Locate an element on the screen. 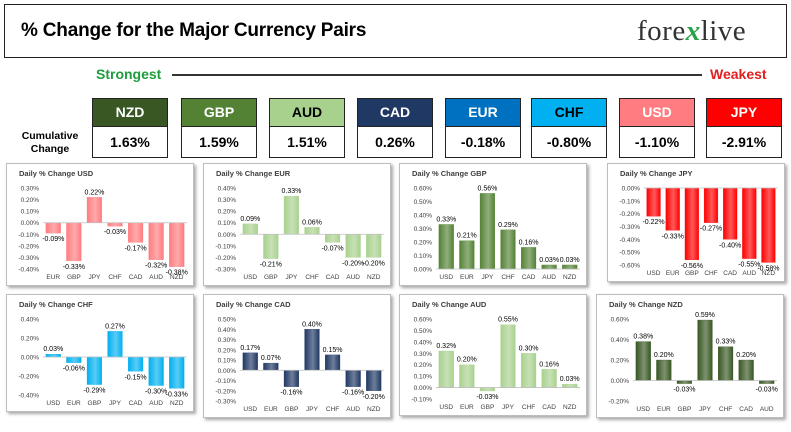 The height and width of the screenshot is (432, 791). tile-currency: NZD is located at coordinates (130, 112).